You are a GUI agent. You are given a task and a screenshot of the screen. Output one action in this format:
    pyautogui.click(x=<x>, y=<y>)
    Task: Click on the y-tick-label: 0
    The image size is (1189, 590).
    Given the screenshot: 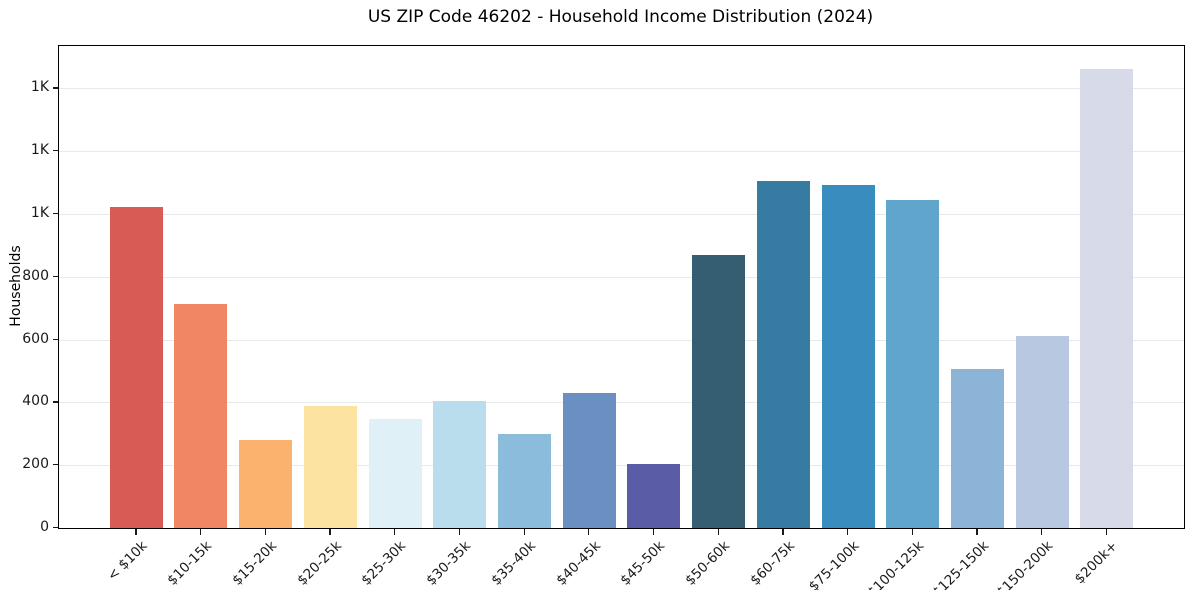 What is the action you would take?
    pyautogui.click(x=44, y=527)
    